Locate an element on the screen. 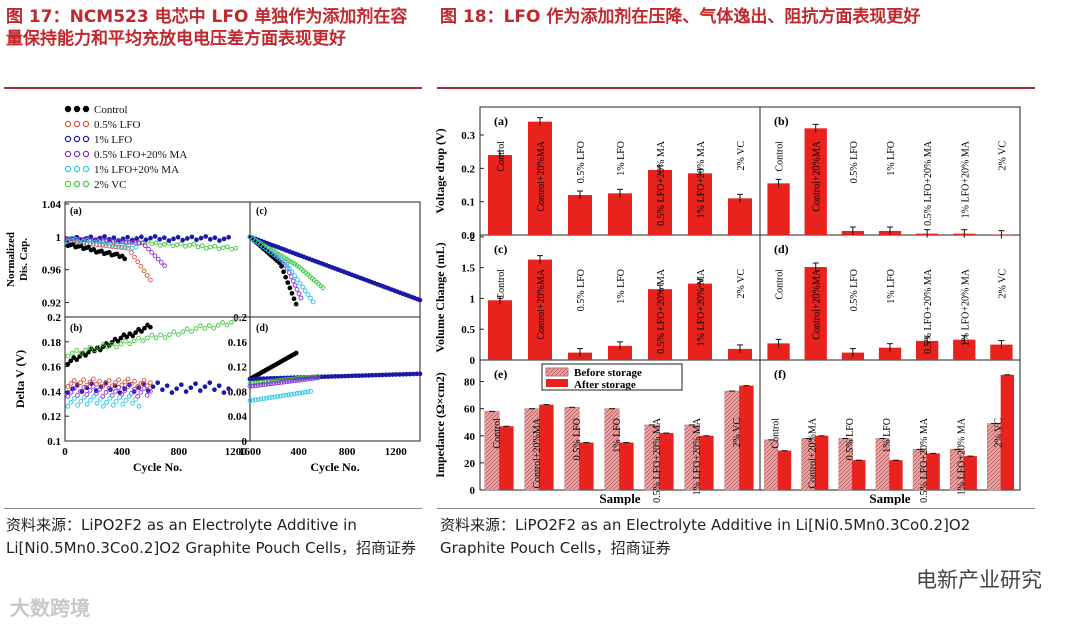  legend-label: 2% VC is located at coordinates (110, 185).